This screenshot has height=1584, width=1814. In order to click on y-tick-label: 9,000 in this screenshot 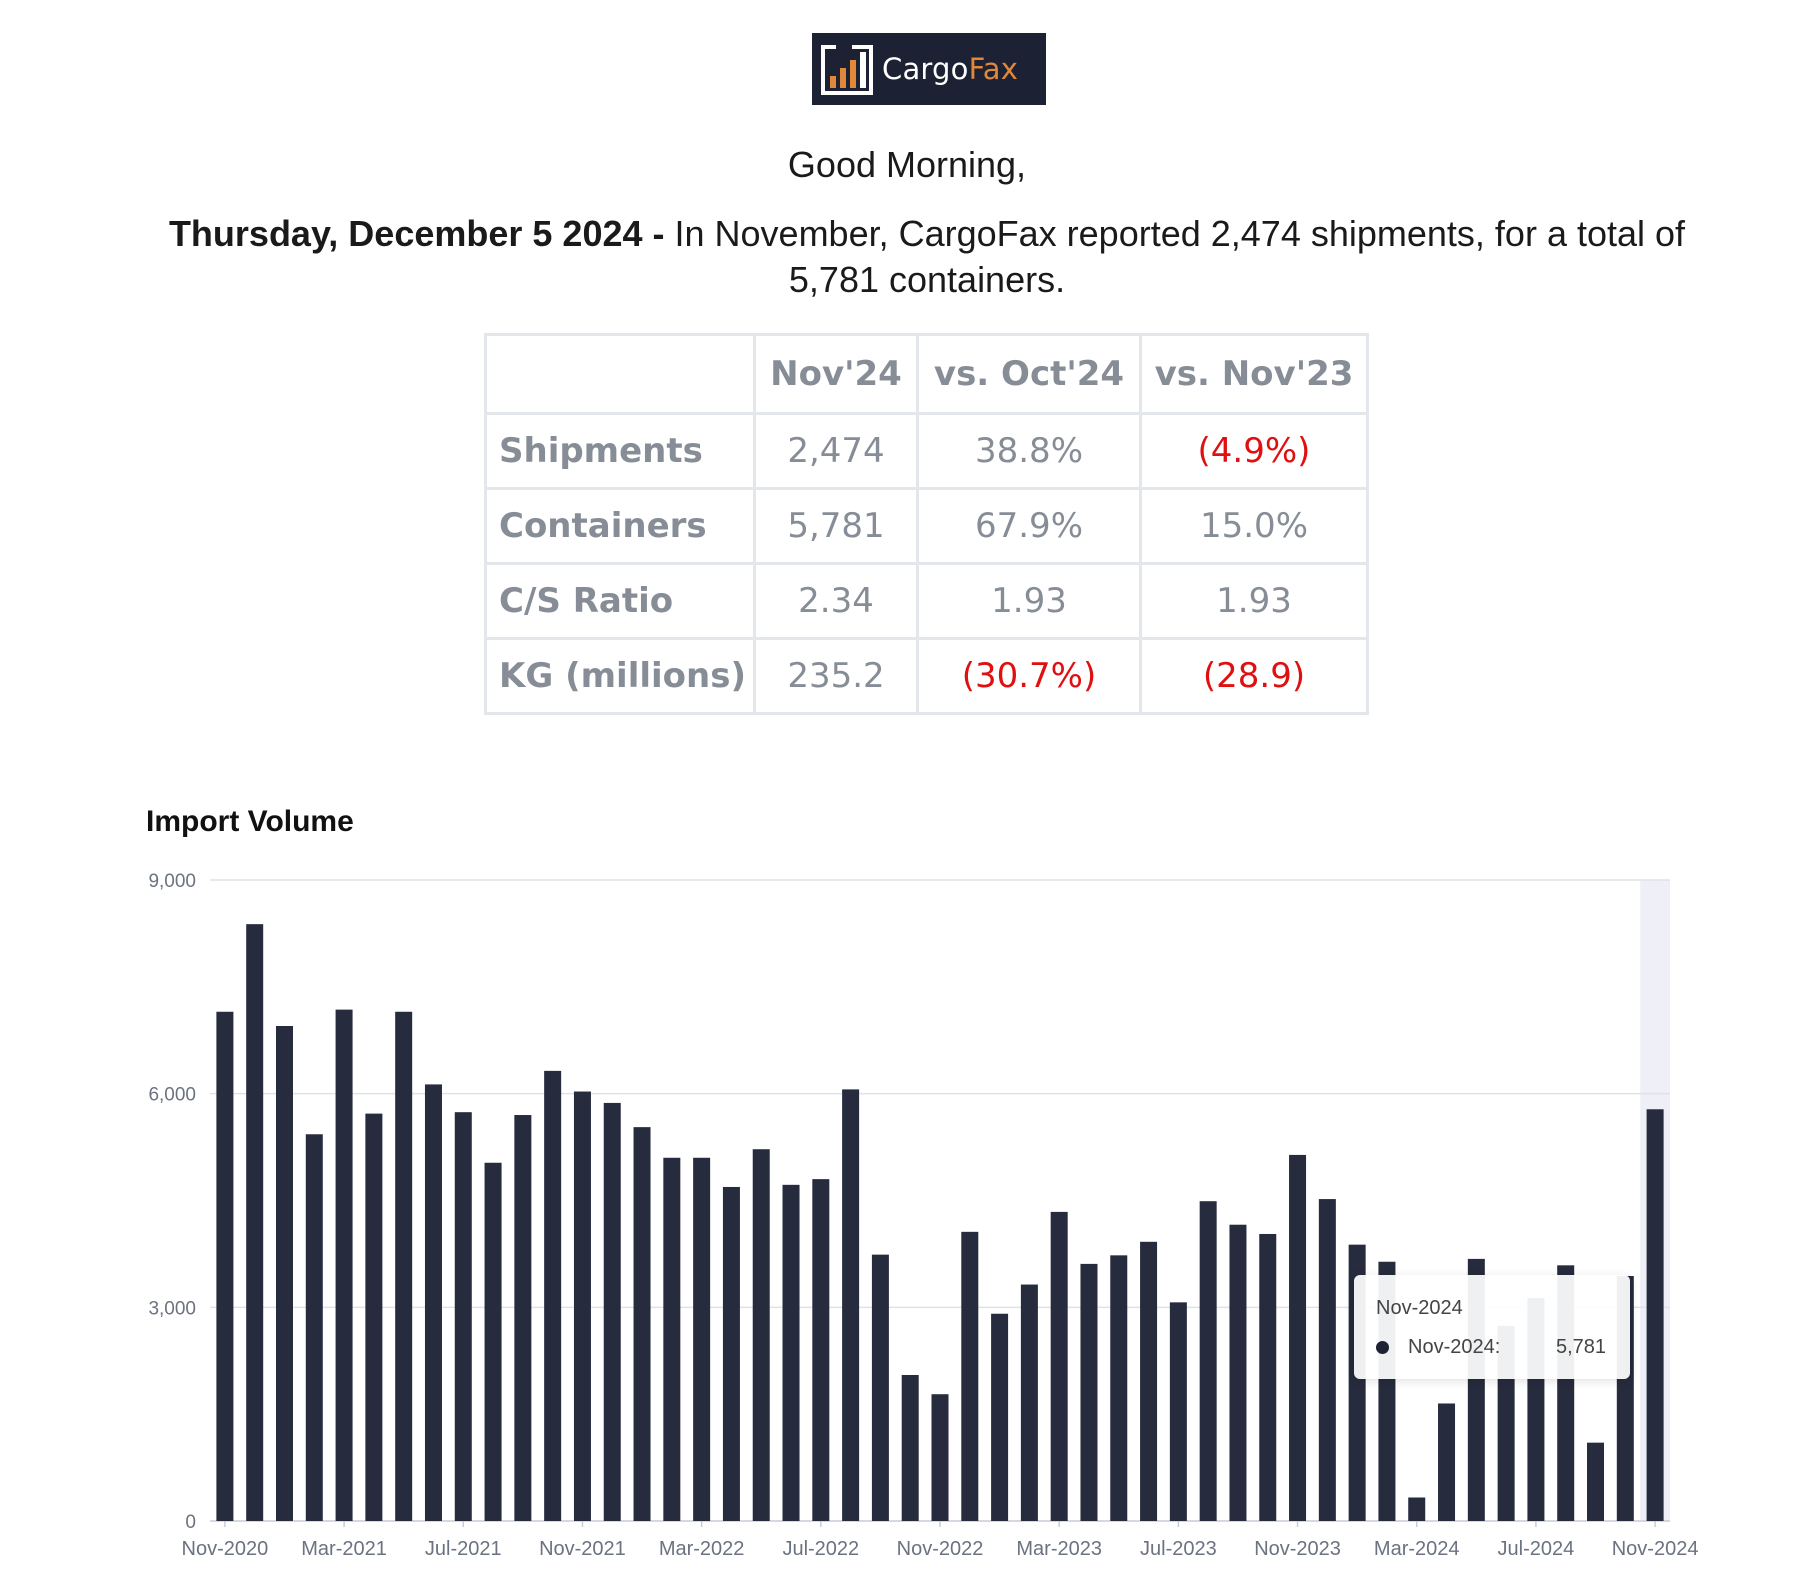, I will do `click(172, 881)`.